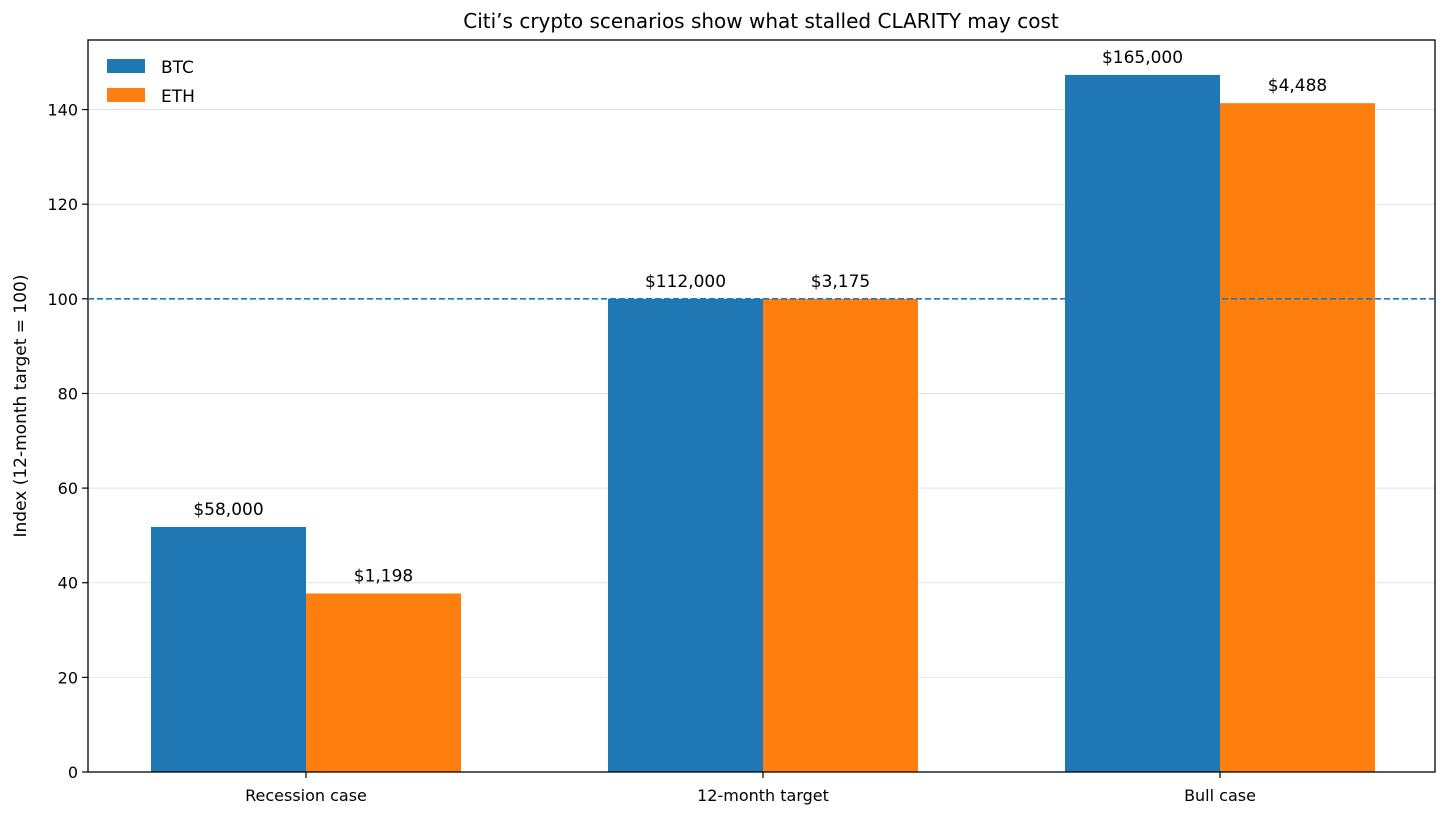 The image size is (1449, 822). I want to click on data-label: $165,000, so click(1142, 58).